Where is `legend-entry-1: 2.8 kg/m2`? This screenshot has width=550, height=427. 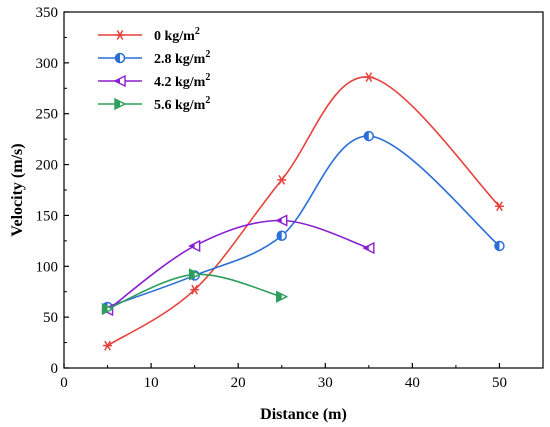
legend-entry-1: 2.8 kg/m2 is located at coordinates (154, 58).